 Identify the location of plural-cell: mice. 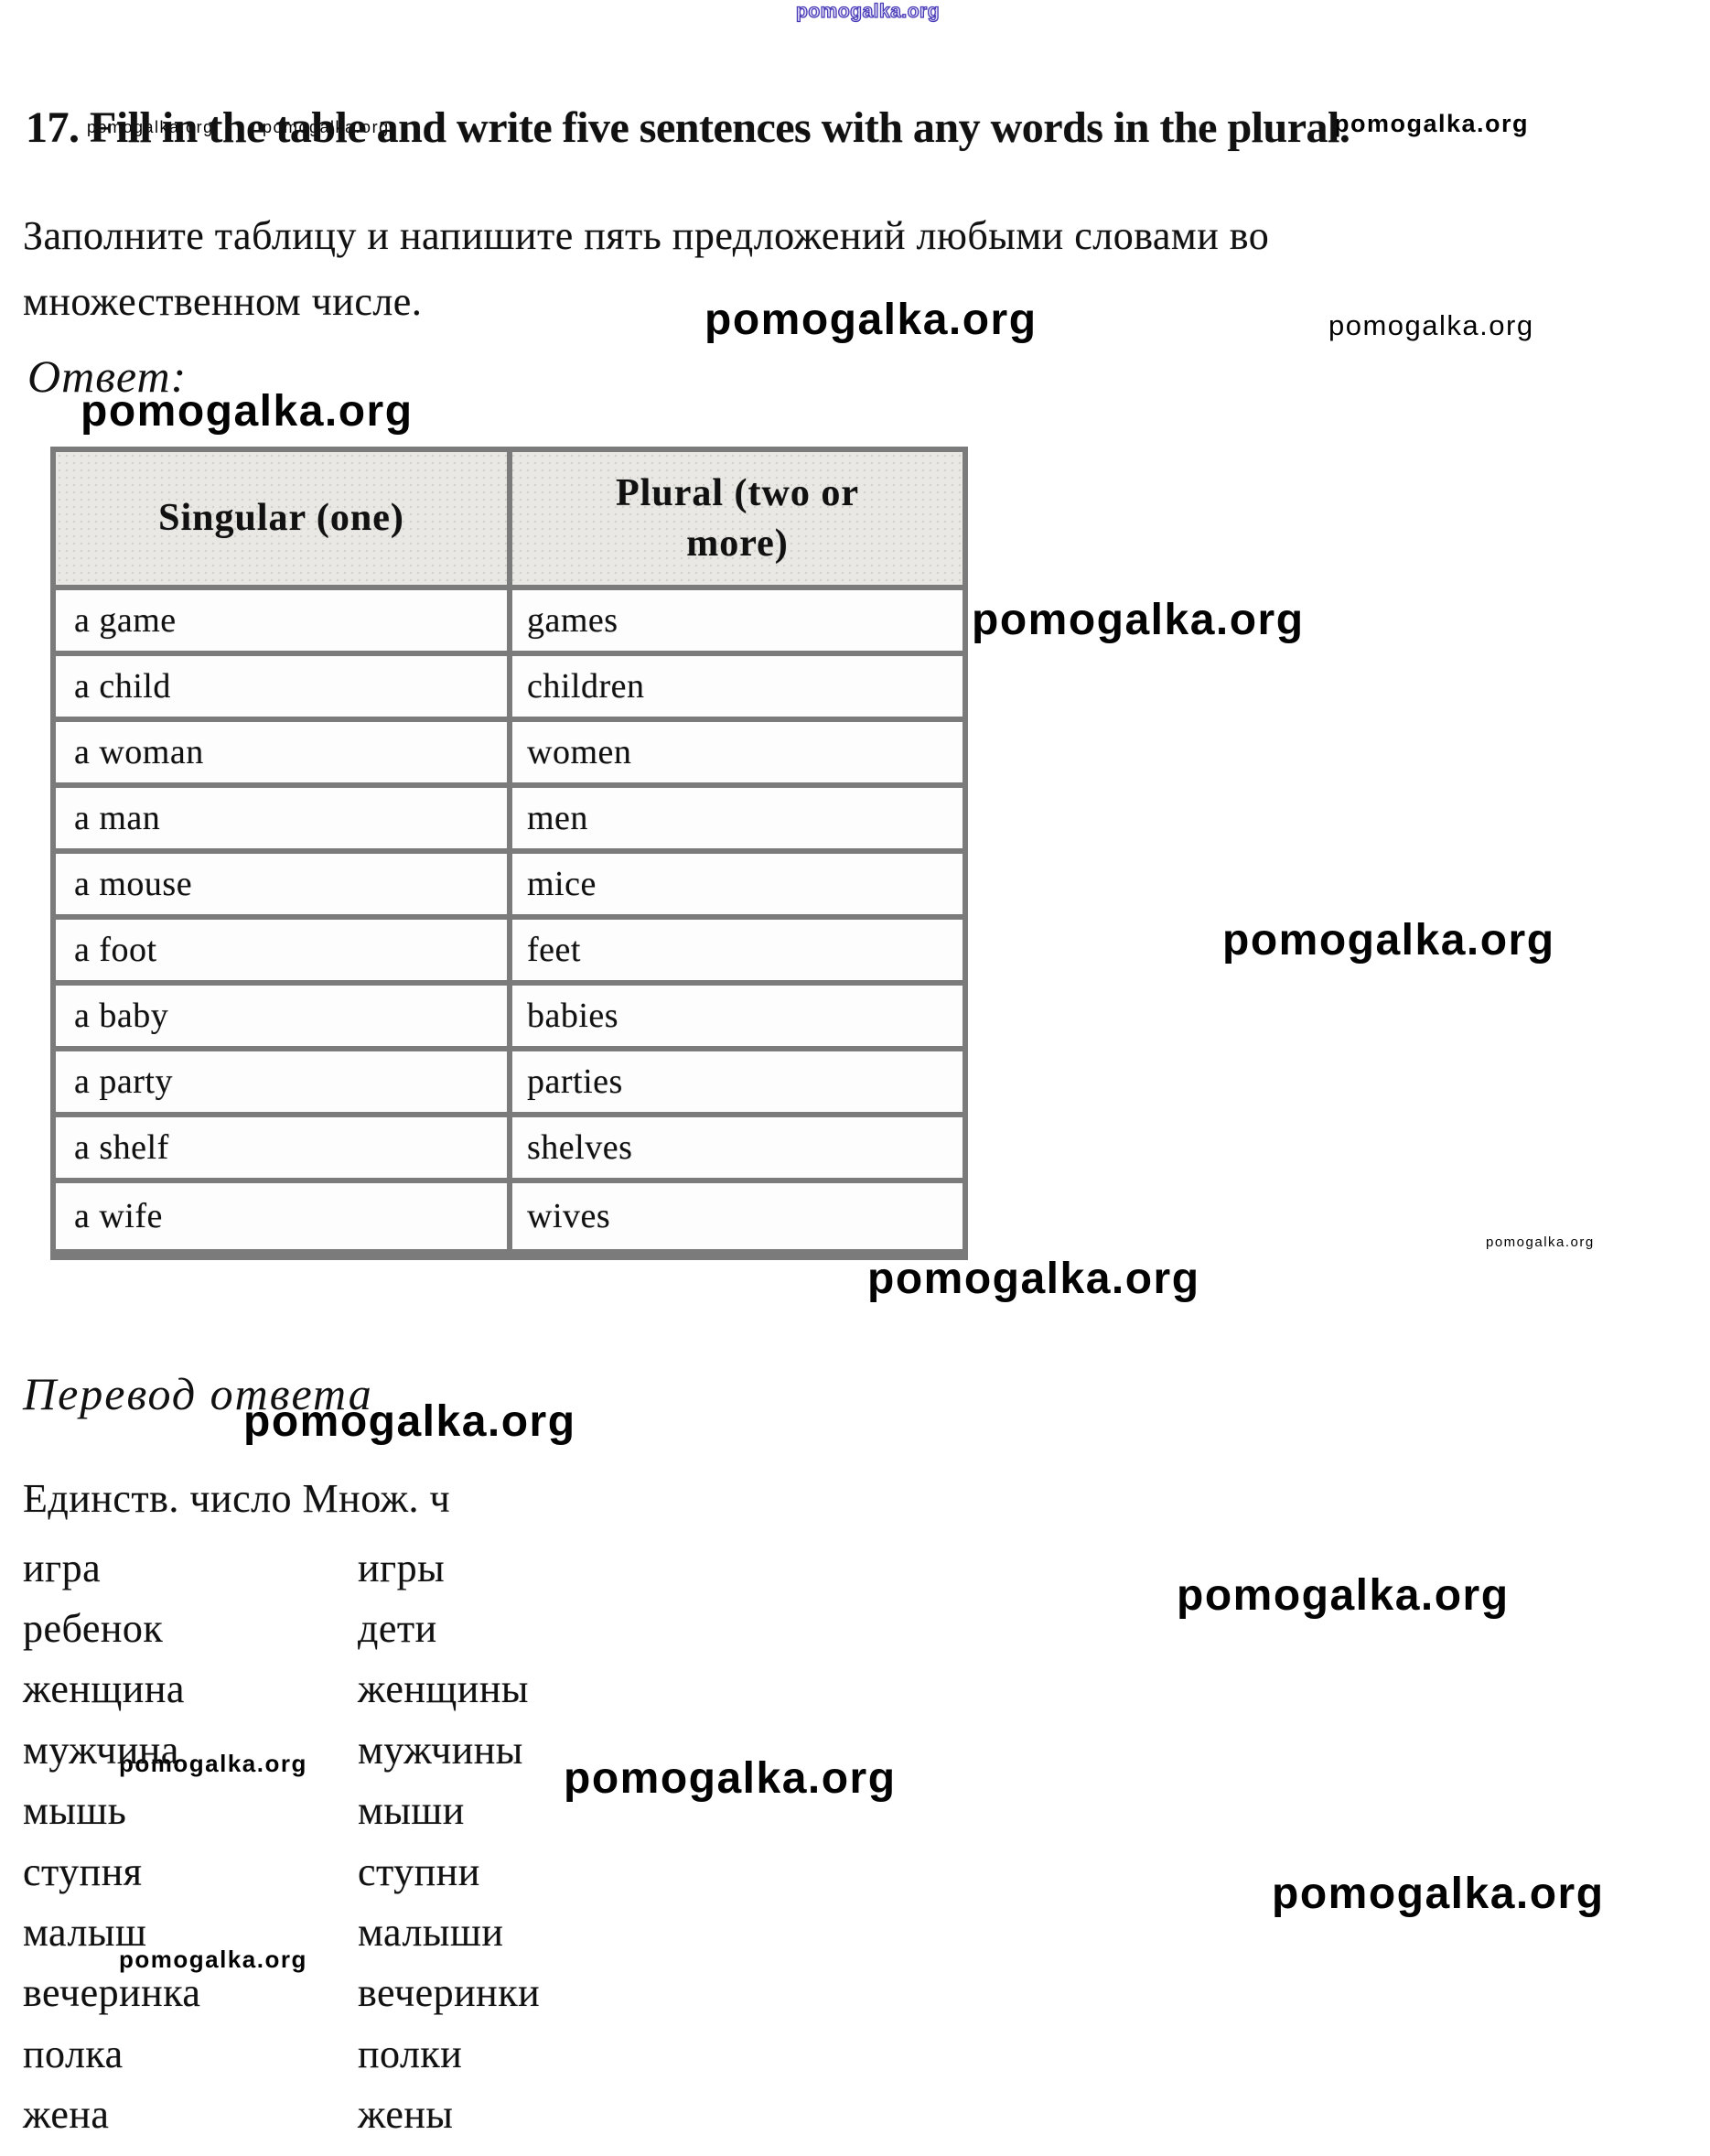
(562, 884).